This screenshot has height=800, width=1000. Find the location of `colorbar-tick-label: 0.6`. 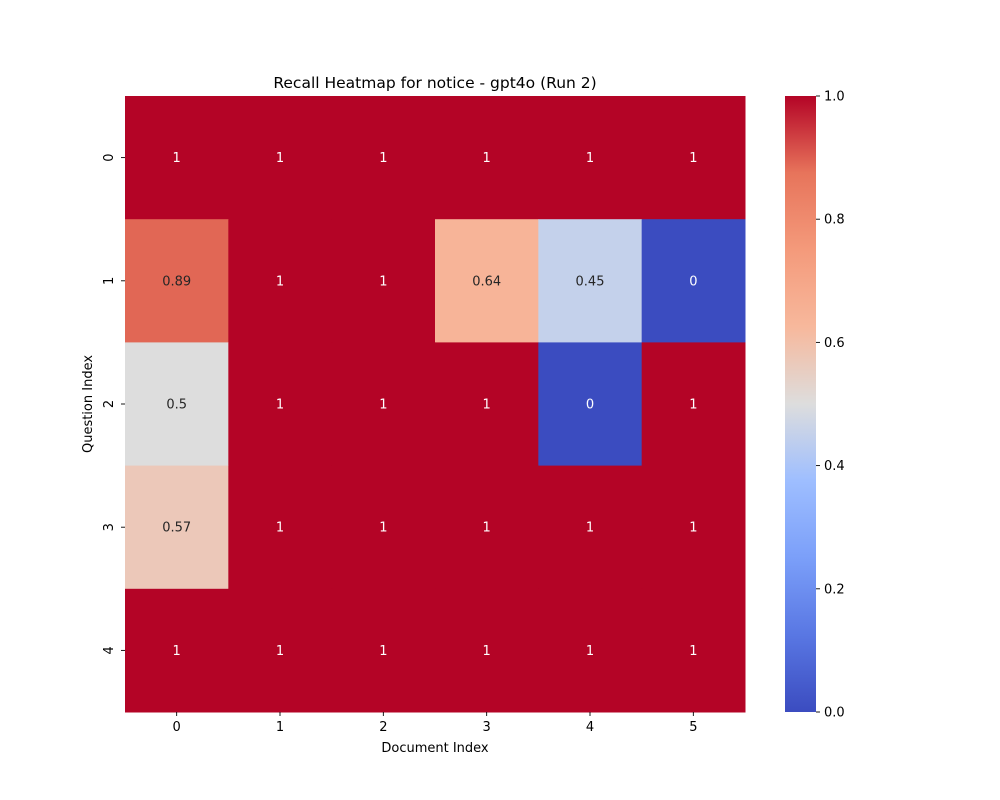

colorbar-tick-label: 0.6 is located at coordinates (834, 343).